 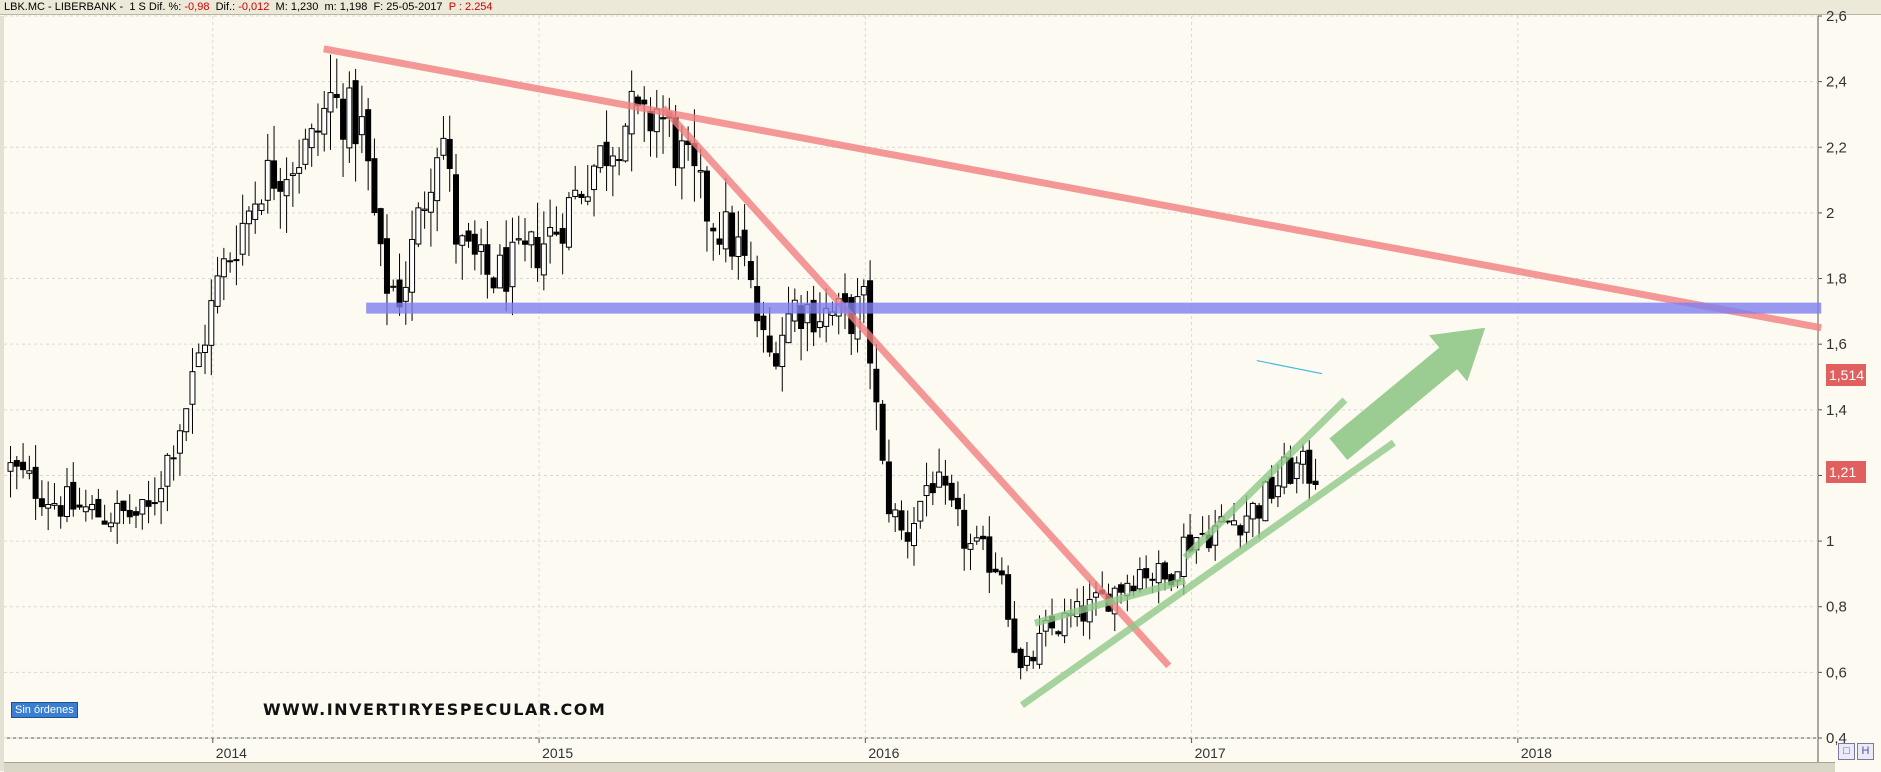 I want to click on date-value: 25-05-2017, so click(x=414, y=7).